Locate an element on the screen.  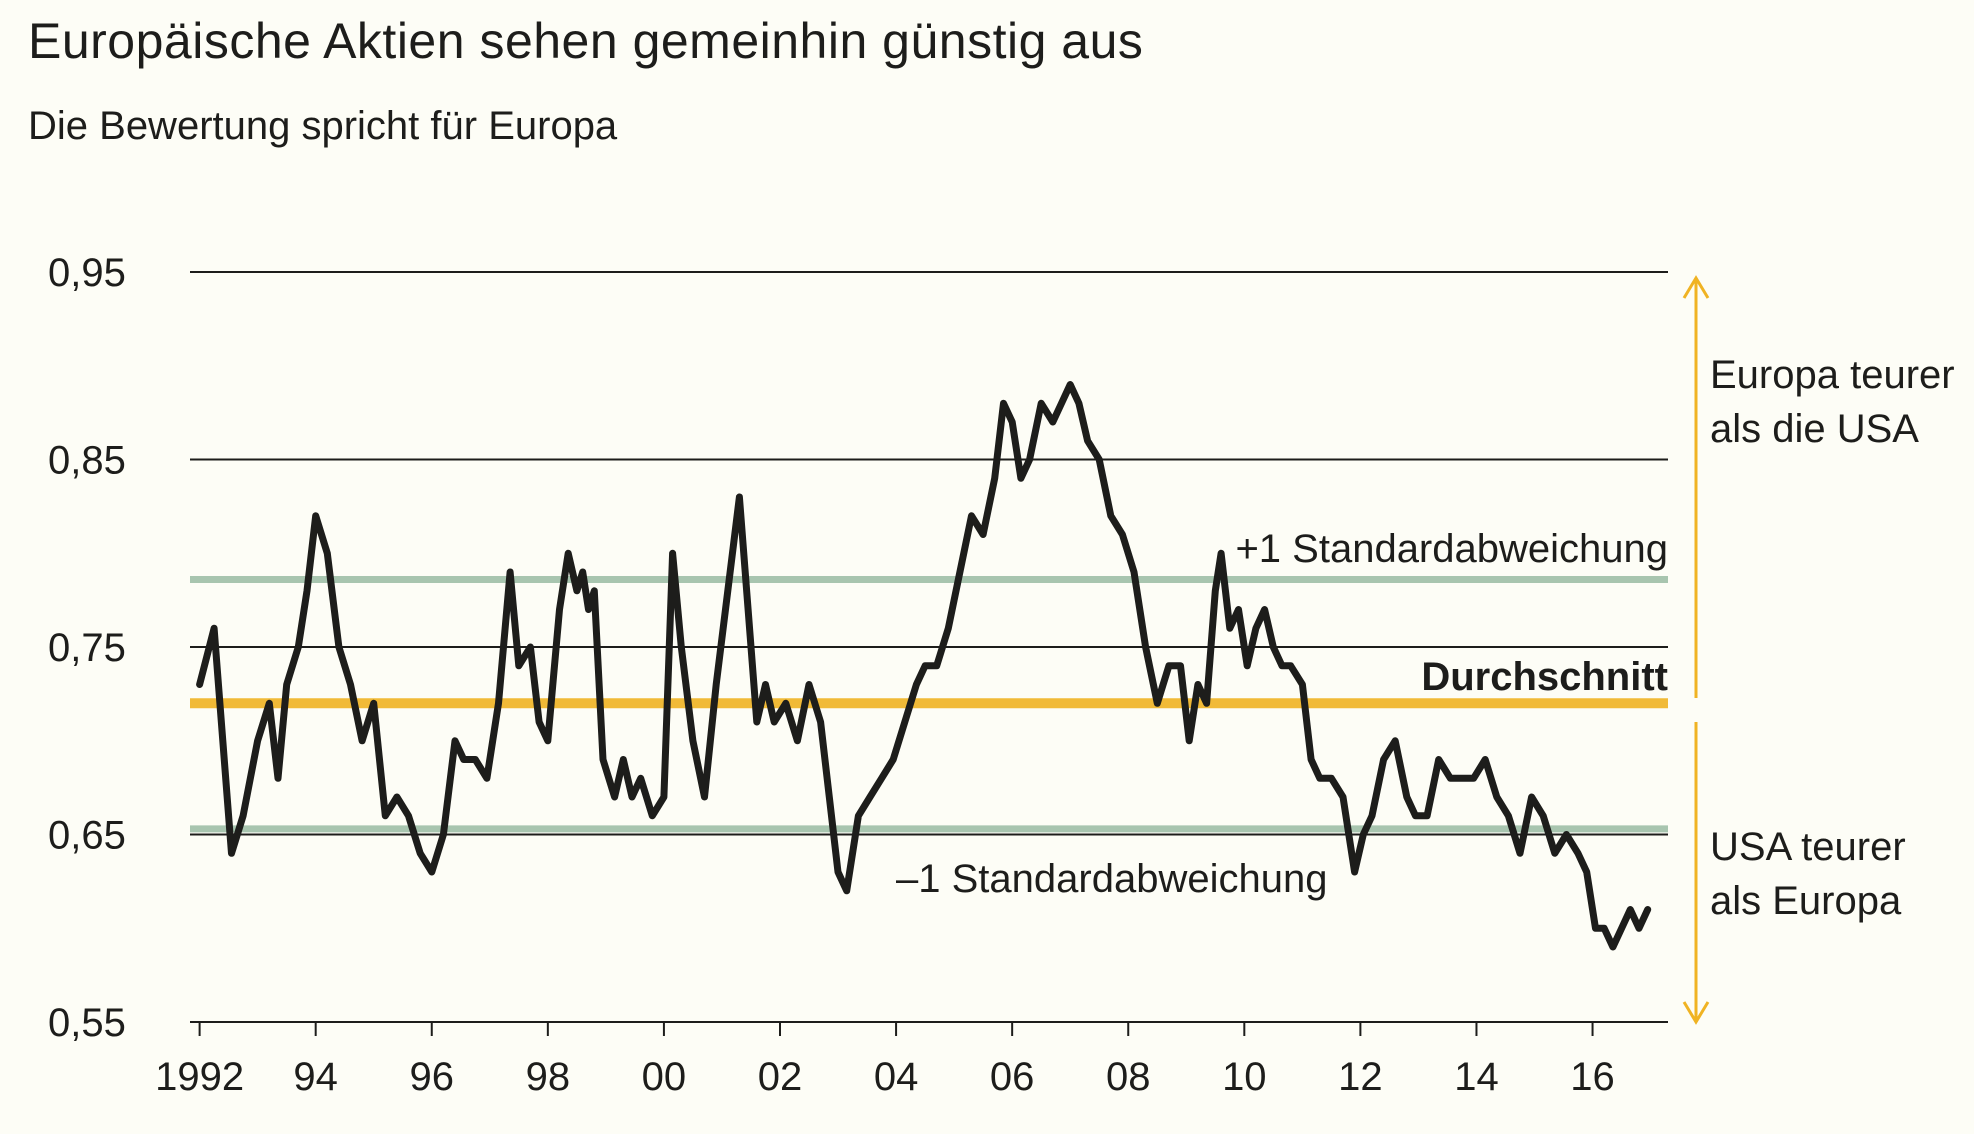
x-tick-label: 02 is located at coordinates (780, 1077).